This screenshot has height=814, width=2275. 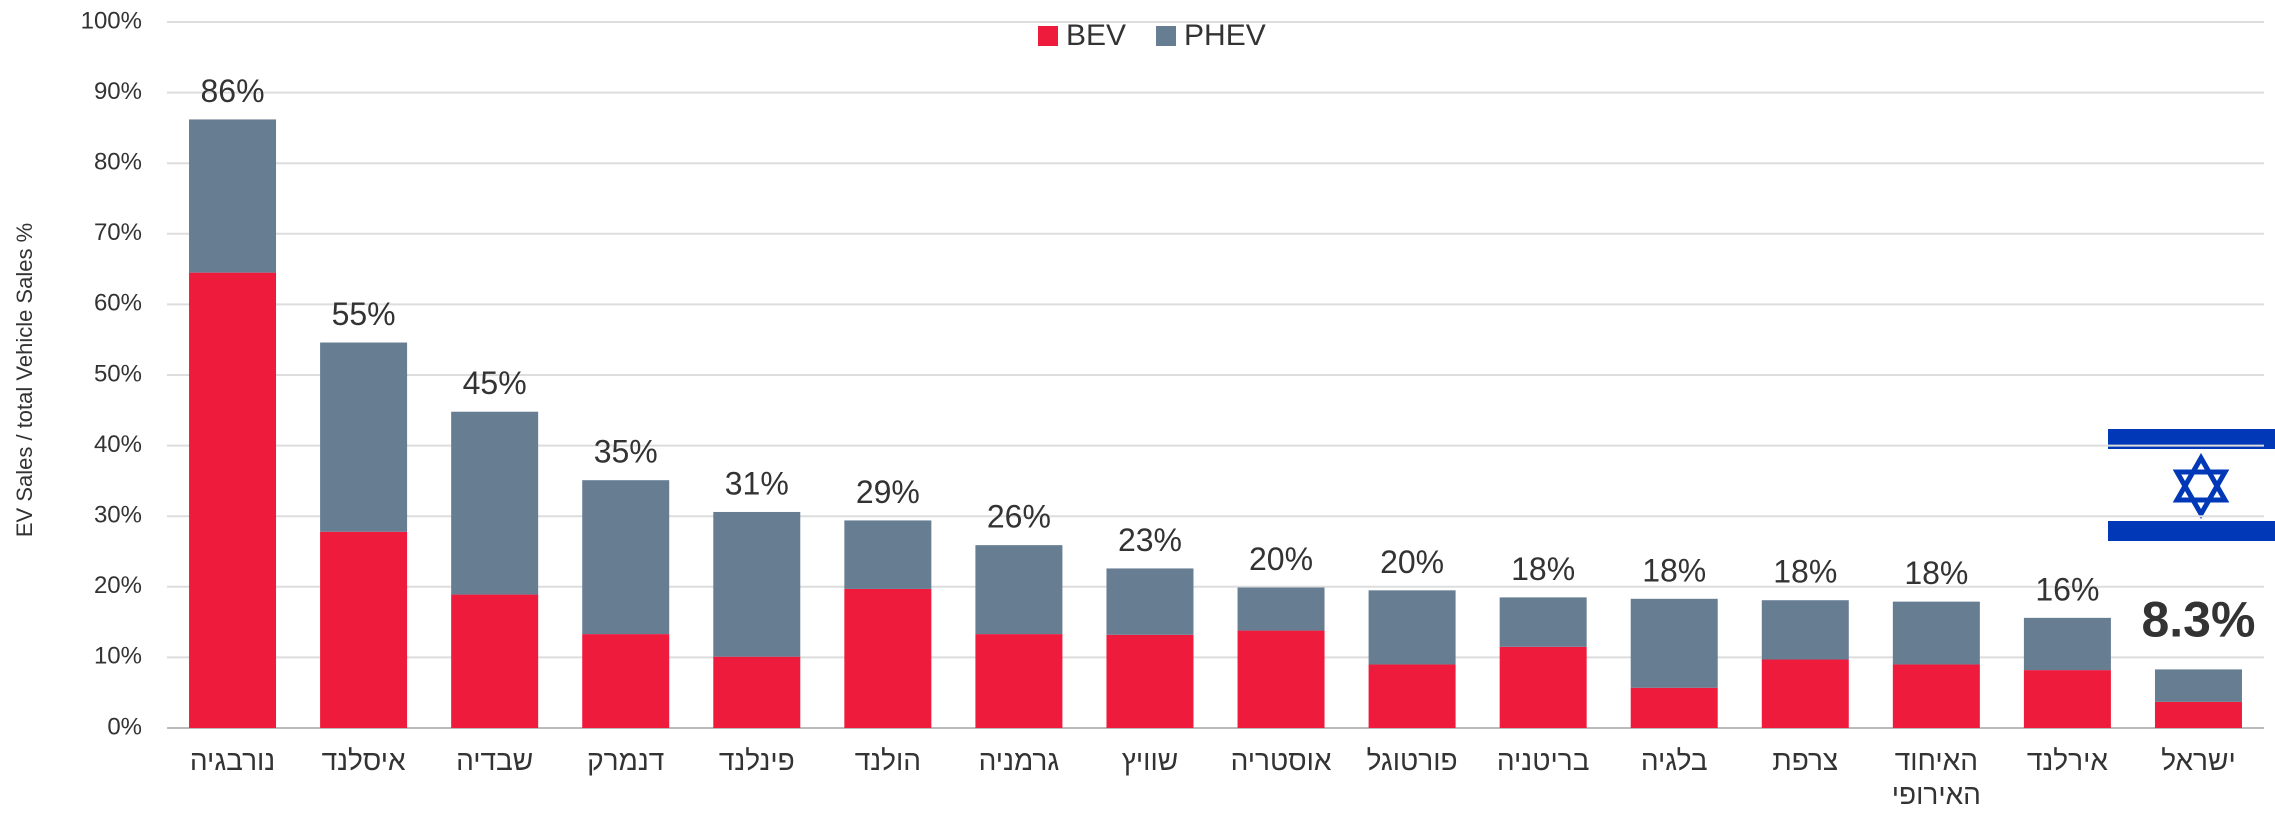 I want to click on x-tick-label: גרמניה, so click(x=1019, y=760).